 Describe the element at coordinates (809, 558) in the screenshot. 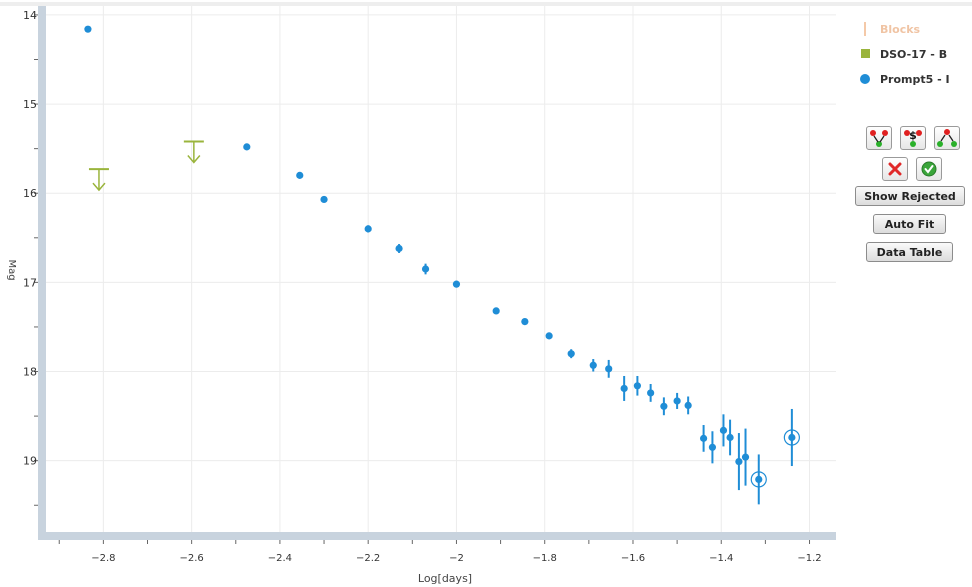

I see `x-tick-label: −1.2` at that location.